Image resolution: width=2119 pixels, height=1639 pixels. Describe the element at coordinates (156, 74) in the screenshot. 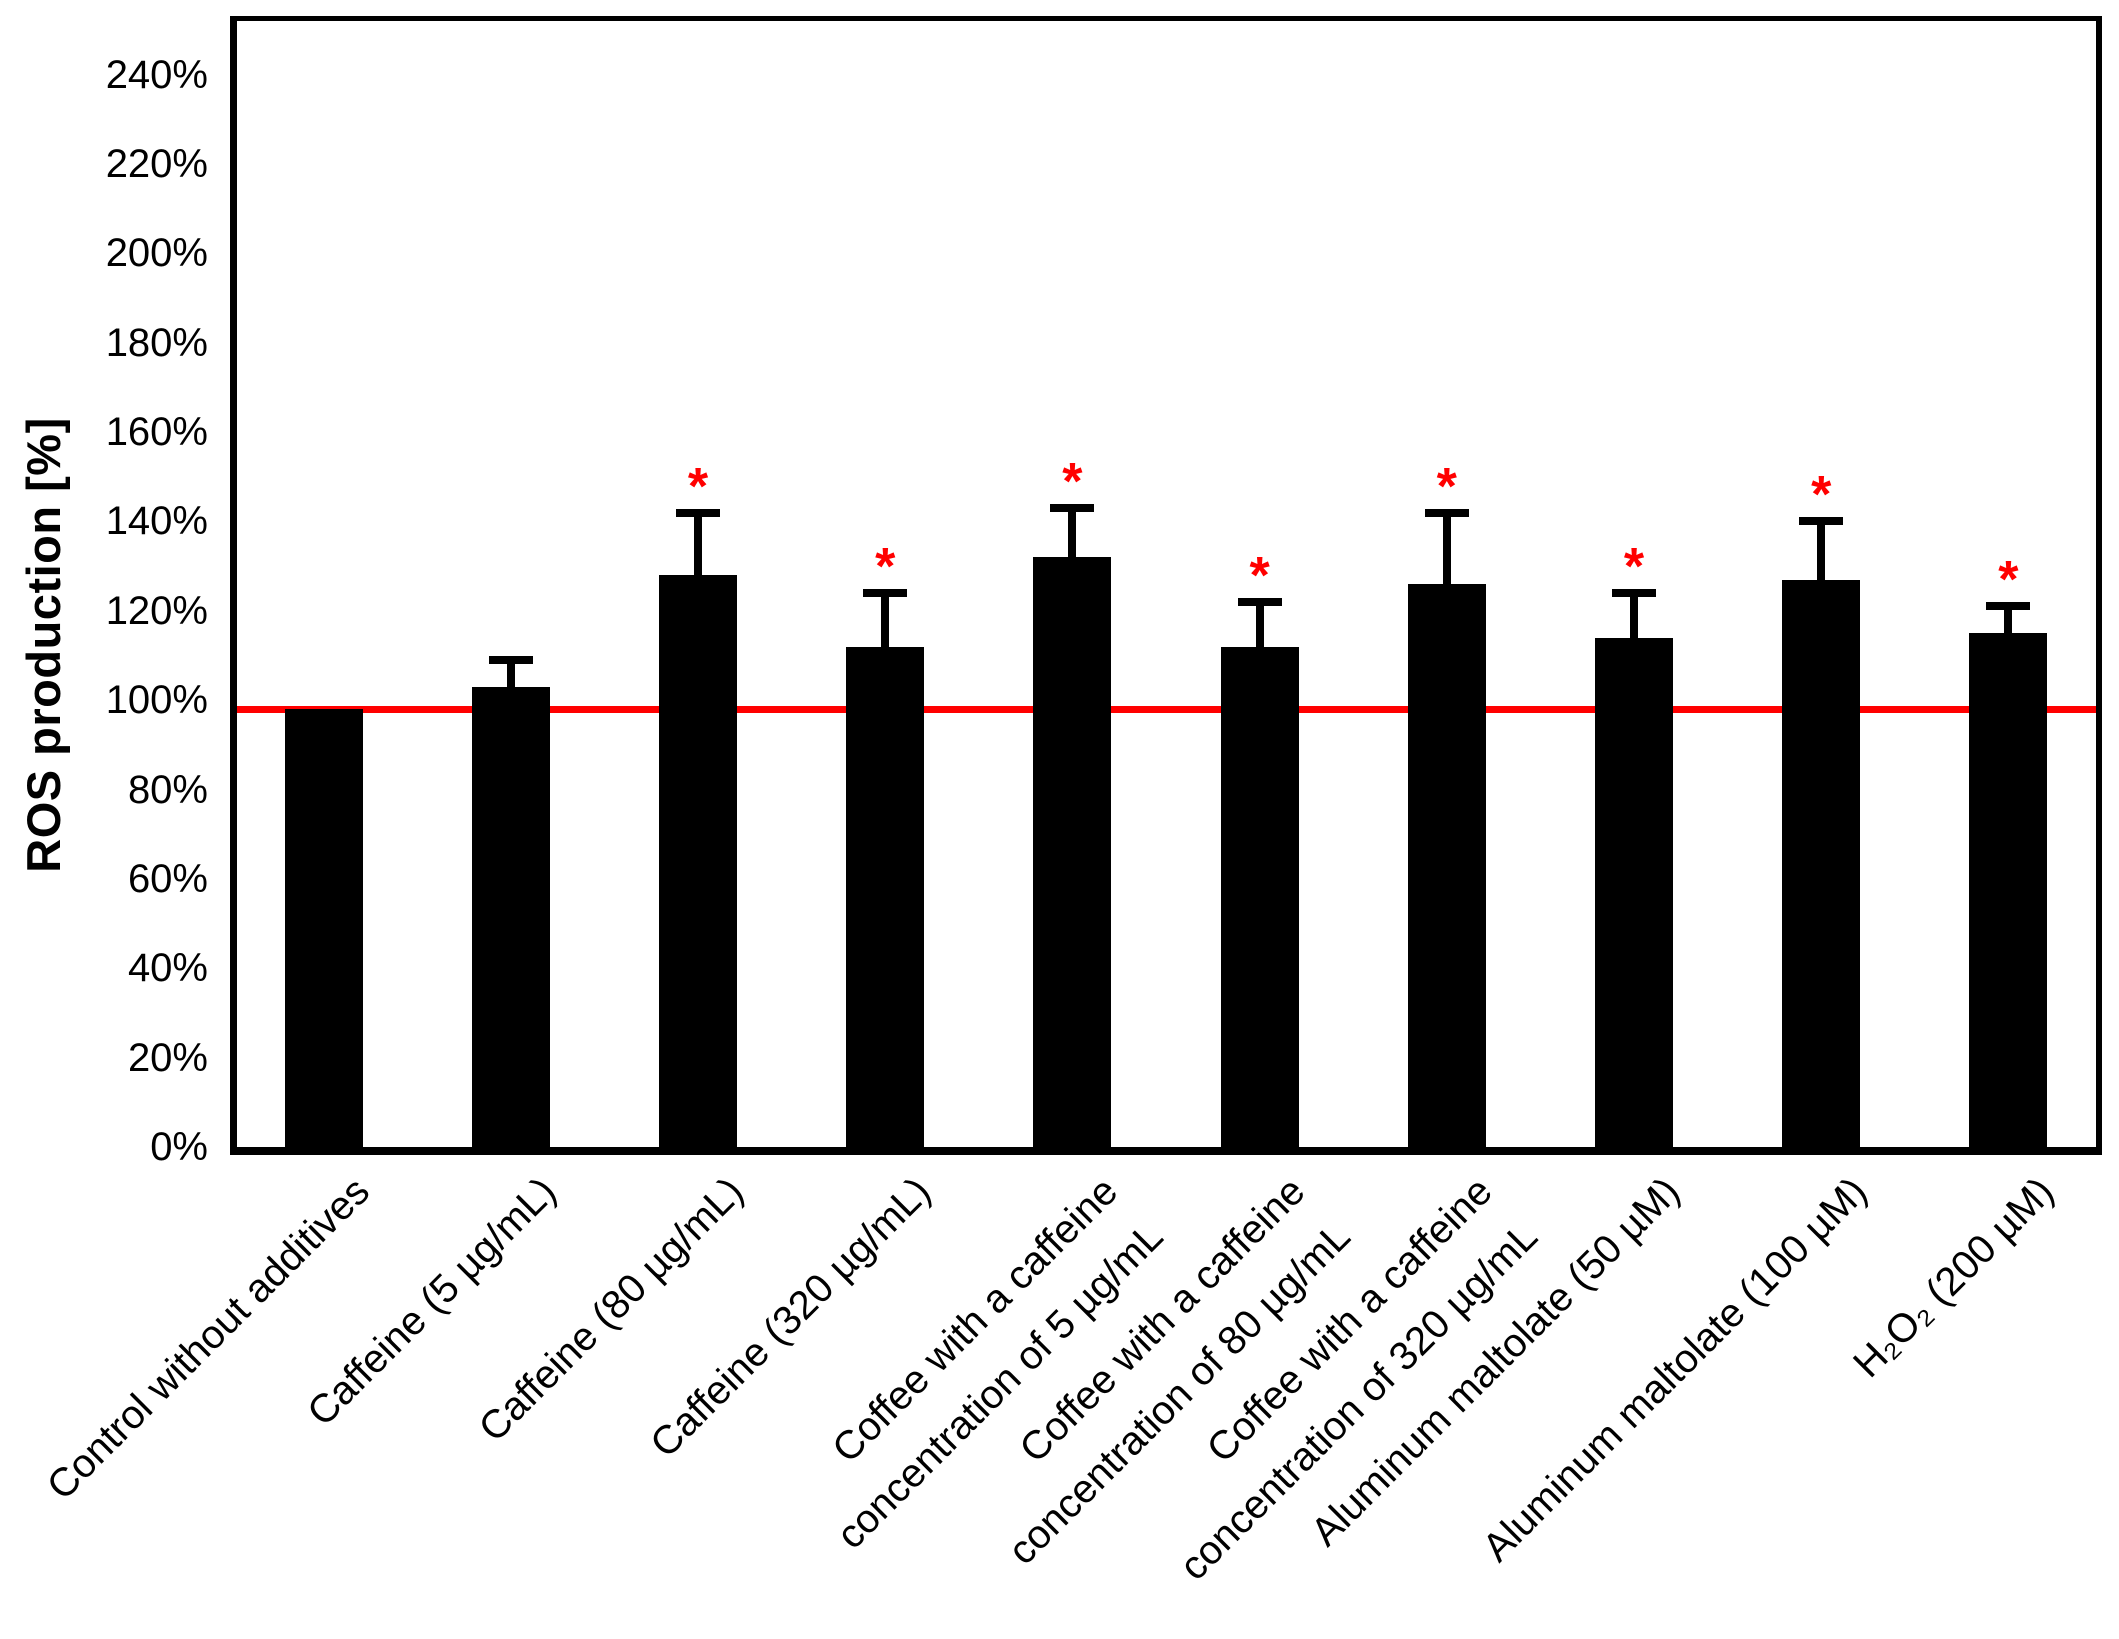

I see `y-tick-label: 240%` at that location.